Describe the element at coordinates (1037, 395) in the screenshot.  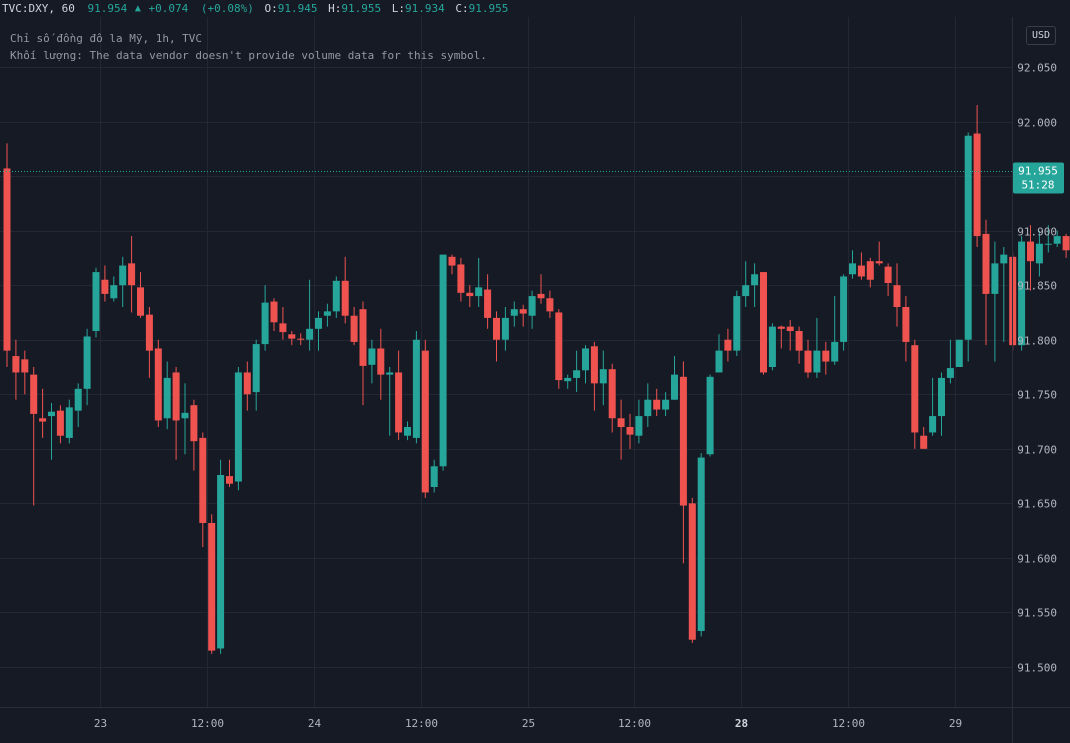
I see `price-tick-label: 91.750` at that location.